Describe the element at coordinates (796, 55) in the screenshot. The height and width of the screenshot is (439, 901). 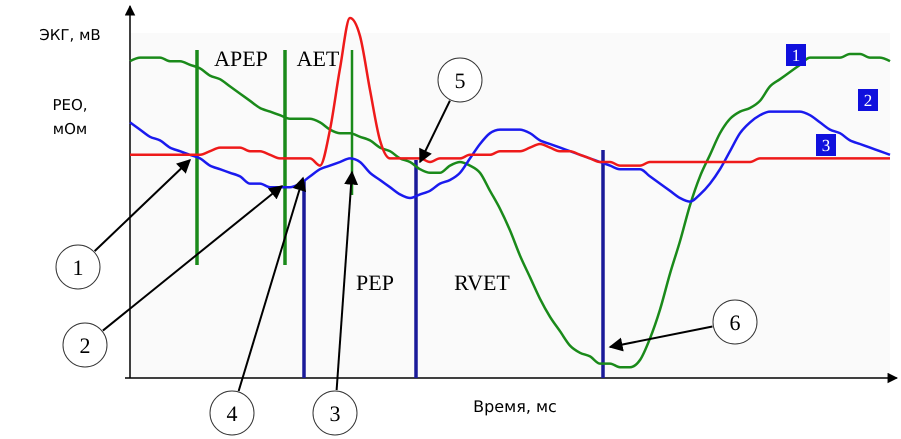
I see `series-label: 1` at that location.